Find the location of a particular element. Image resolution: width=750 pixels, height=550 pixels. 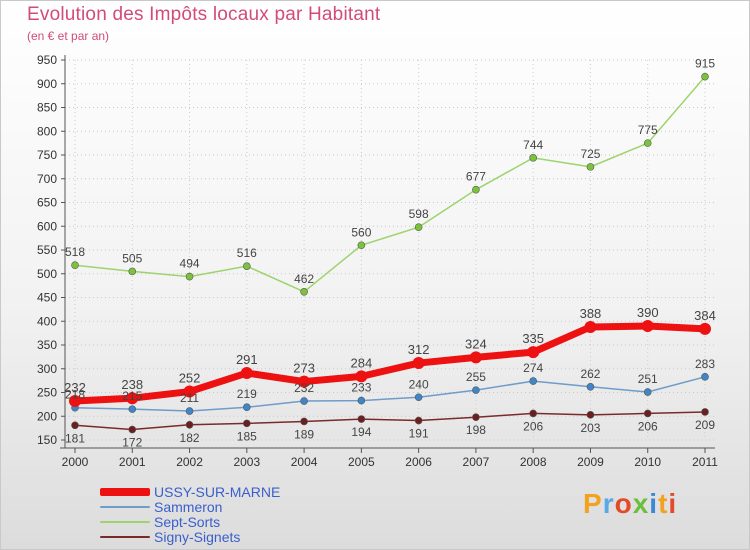

legend-item: Sammeron is located at coordinates (230, 507).